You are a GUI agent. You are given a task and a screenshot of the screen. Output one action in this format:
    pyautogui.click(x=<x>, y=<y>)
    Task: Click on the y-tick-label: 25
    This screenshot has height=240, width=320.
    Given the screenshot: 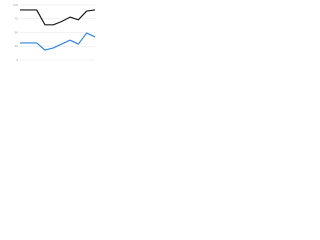 What is the action you would take?
    pyautogui.click(x=17, y=46)
    